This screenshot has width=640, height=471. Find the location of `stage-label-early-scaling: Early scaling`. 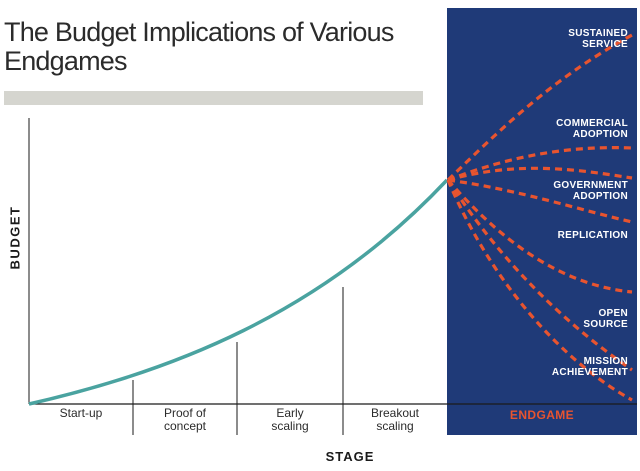

stage-label-early-scaling: Early scaling is located at coordinates (290, 419).